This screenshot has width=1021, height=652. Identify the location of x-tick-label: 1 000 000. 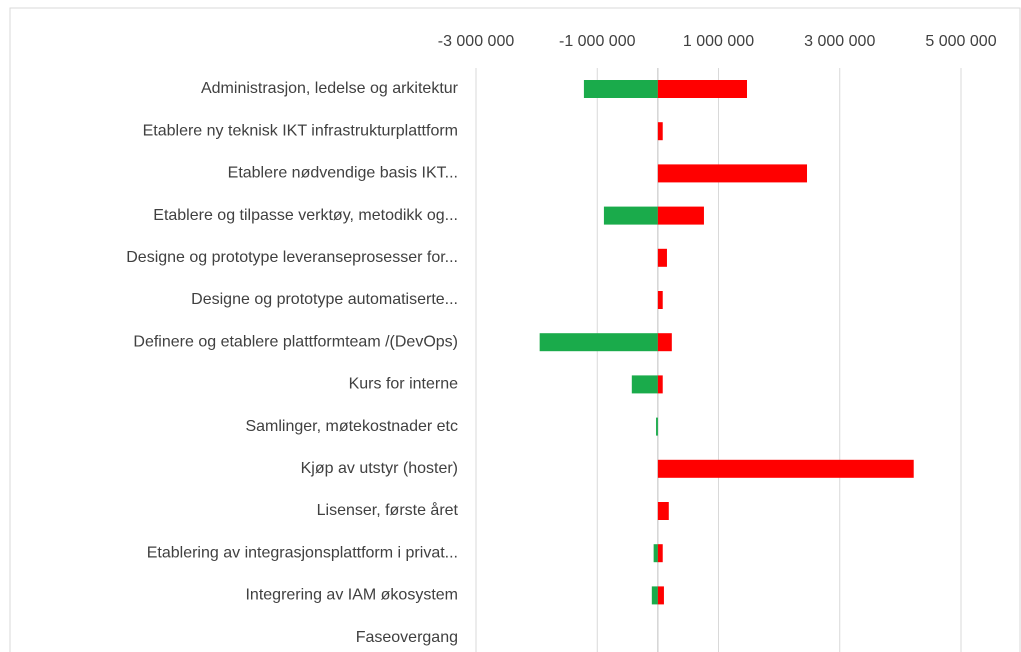
(718, 41).